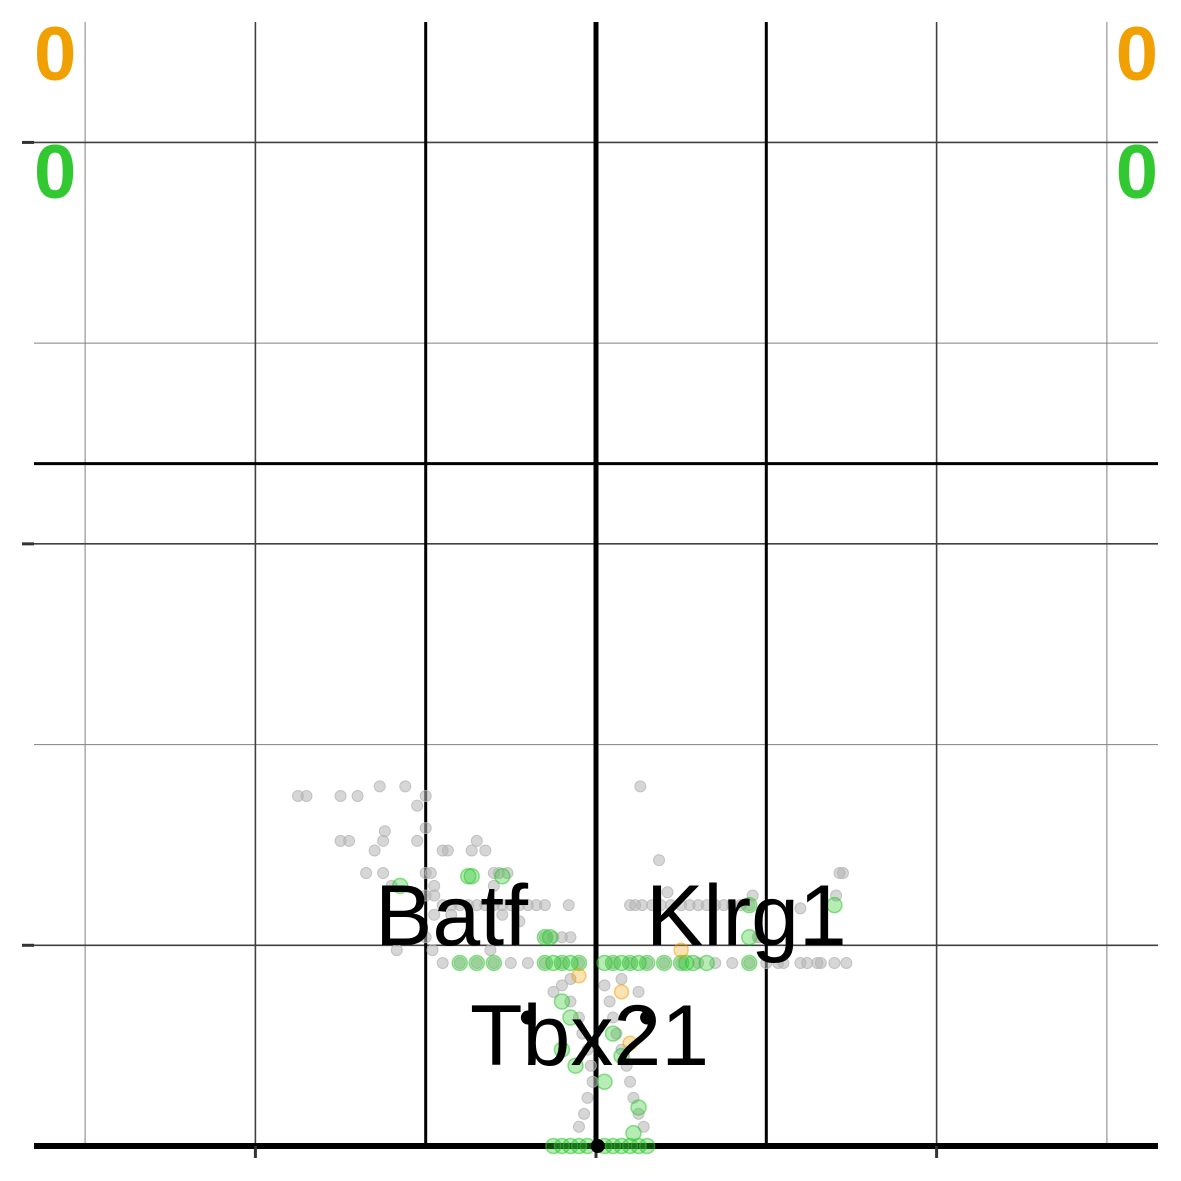 The width and height of the screenshot is (1181, 1181). I want to click on labeled-point-klrg1, so click(647, 1017).